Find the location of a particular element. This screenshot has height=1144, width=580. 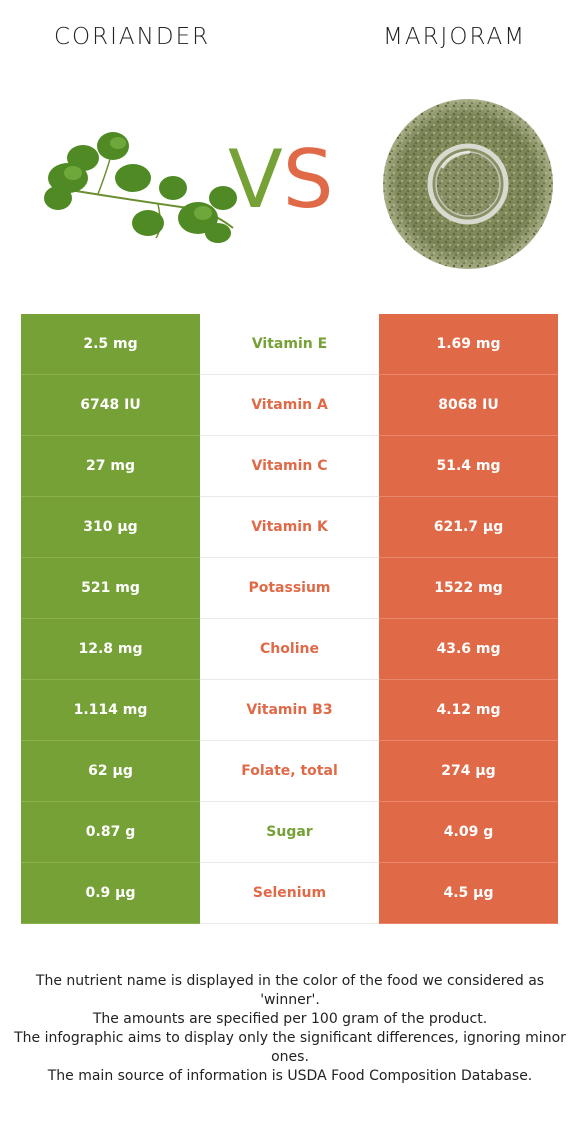

coriander-value: 12.8 mg is located at coordinates (110, 649).